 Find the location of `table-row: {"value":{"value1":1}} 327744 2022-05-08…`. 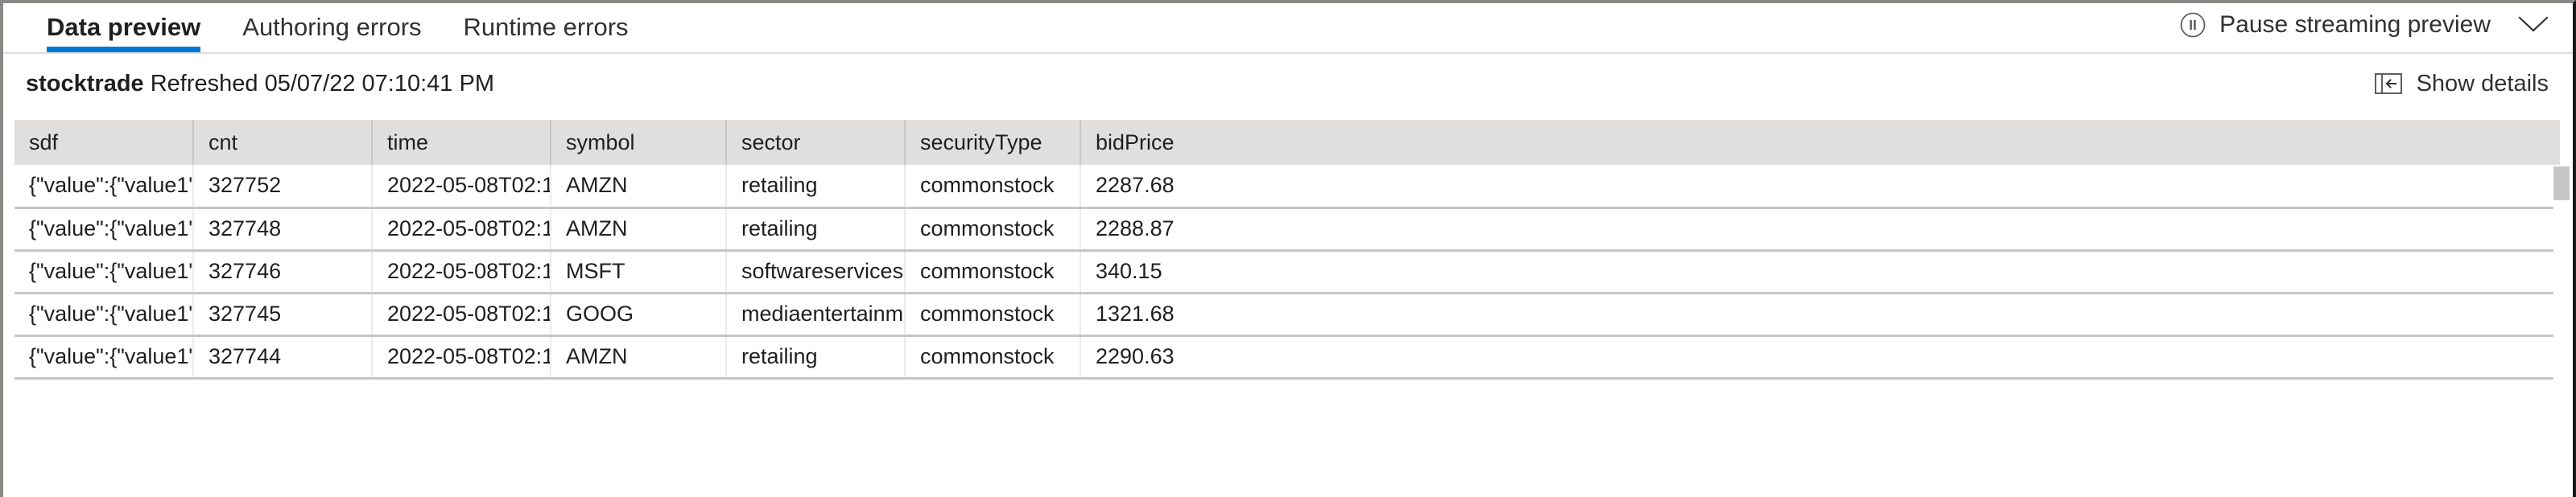

table-row: {"value":{"value1":1}} 327744 2022-05-08… is located at coordinates (1287, 357).